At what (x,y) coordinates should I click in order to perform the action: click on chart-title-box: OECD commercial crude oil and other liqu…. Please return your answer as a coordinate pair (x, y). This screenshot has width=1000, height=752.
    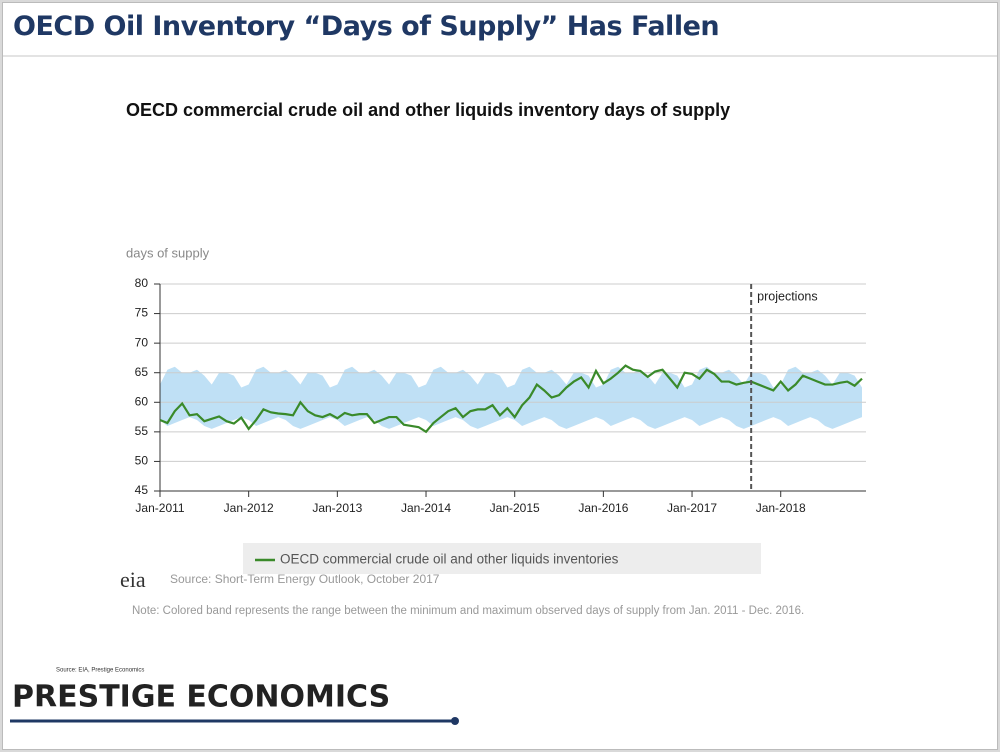
    Looking at the image, I should click on (428, 110).